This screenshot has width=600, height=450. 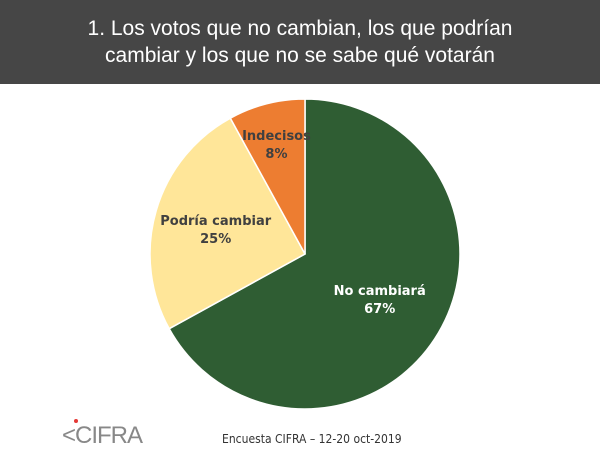 What do you see at coordinates (276, 145) in the screenshot?
I see `slice-label: Indecisos 8%` at bounding box center [276, 145].